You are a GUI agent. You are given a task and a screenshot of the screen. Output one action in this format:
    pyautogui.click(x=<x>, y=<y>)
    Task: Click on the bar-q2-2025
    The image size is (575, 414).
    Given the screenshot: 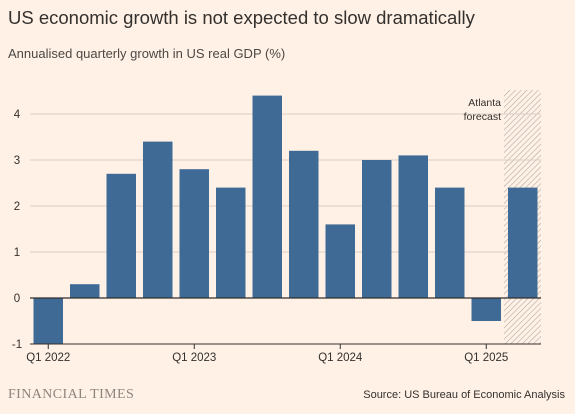 What is the action you would take?
    pyautogui.click(x=523, y=242)
    